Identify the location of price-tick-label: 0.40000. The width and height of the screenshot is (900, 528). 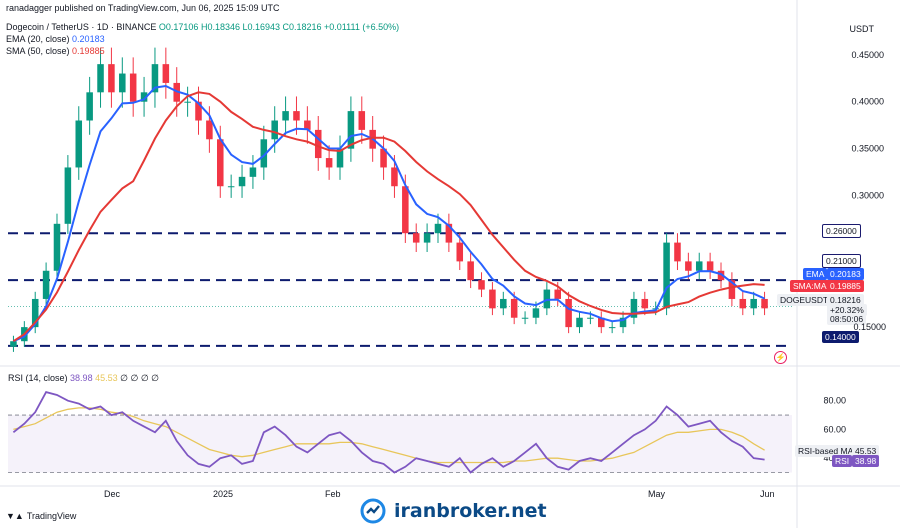
(867, 102).